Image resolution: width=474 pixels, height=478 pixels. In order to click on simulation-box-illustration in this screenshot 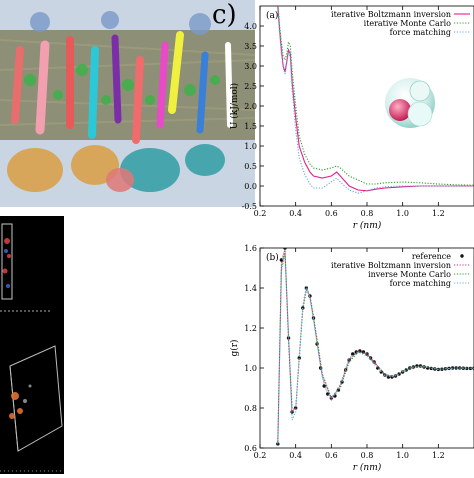, I will do `click(32, 345)`.